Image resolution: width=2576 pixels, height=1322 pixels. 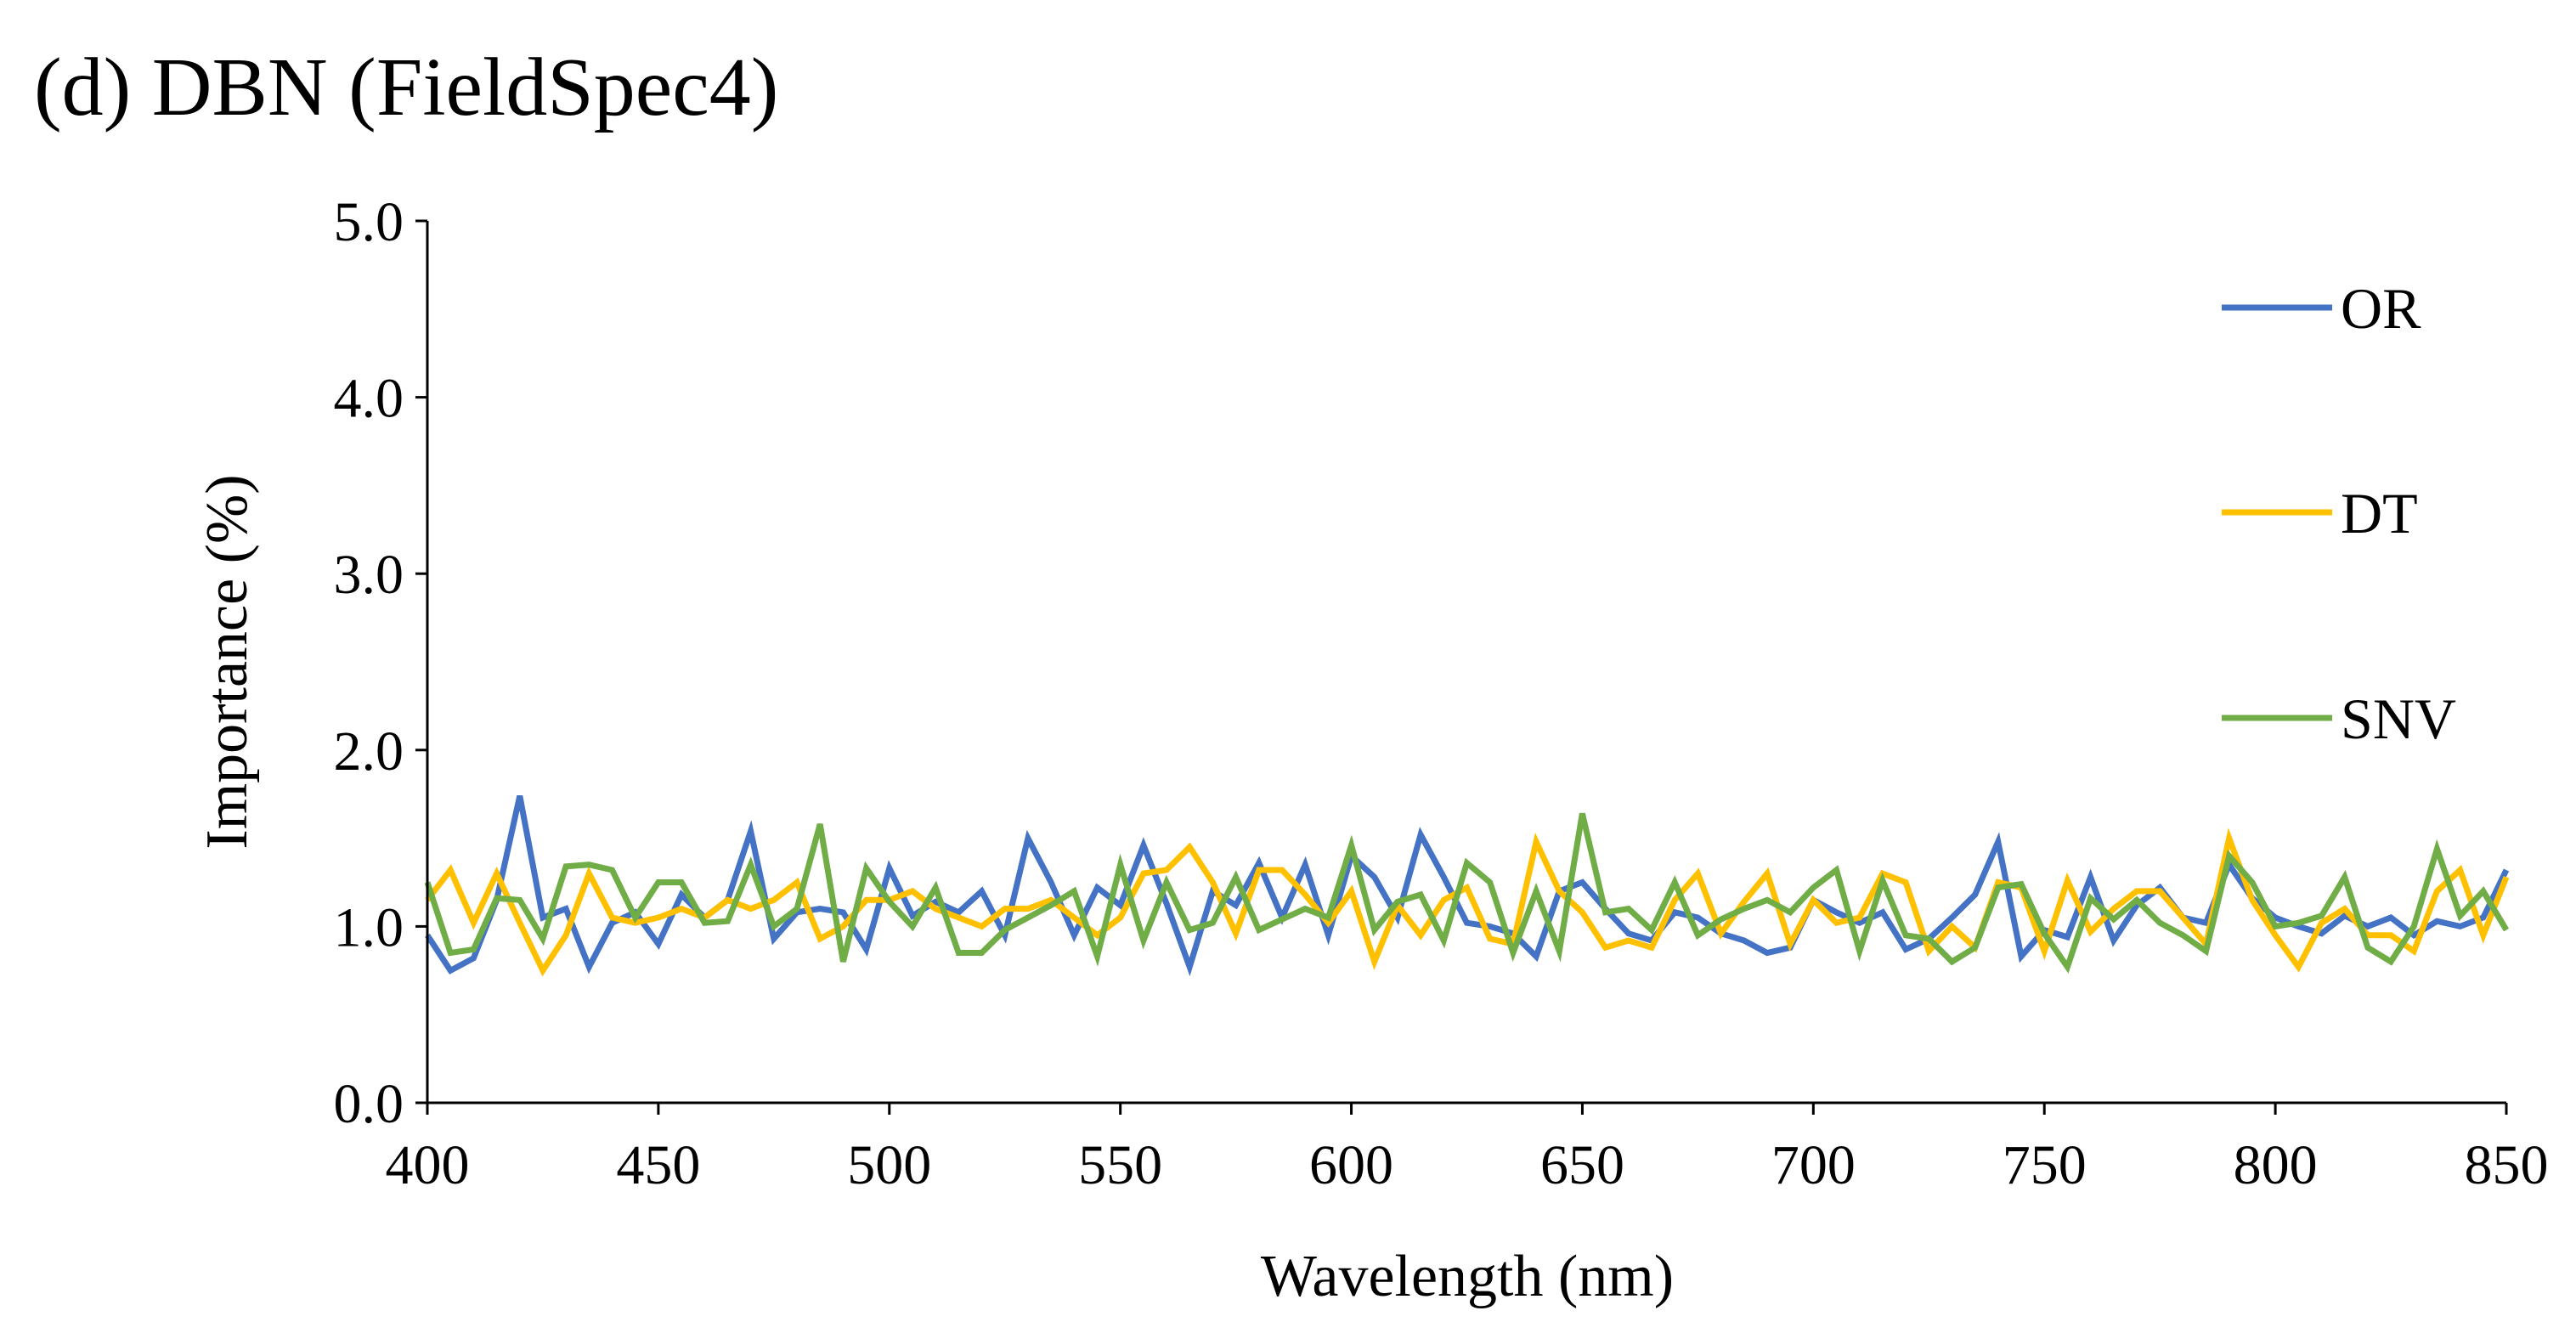 I want to click on y-tick-label: 4.0, so click(x=369, y=399).